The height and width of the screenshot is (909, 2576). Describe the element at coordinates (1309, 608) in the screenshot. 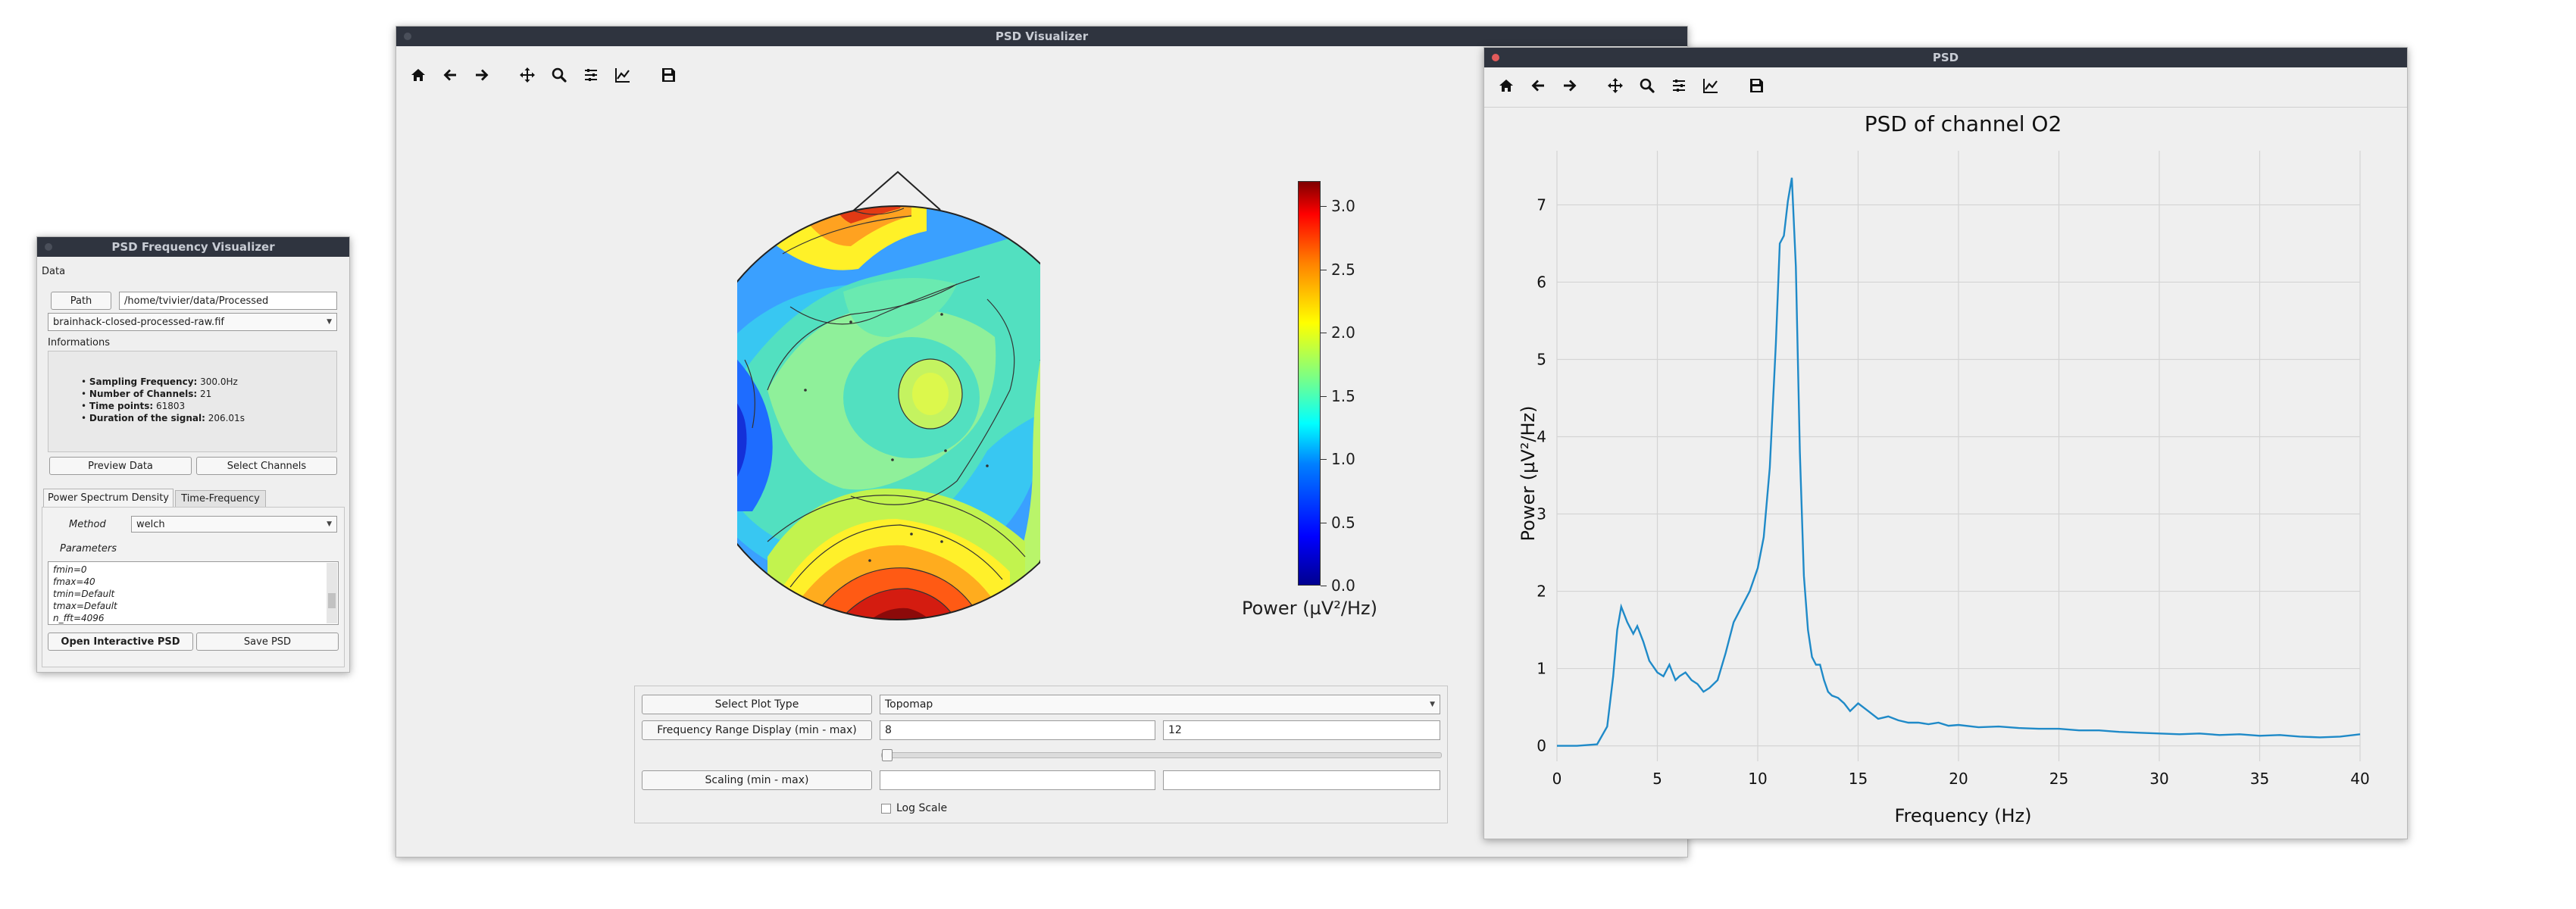

I see `colorbar-label: Power (µV²/Hz)` at that location.